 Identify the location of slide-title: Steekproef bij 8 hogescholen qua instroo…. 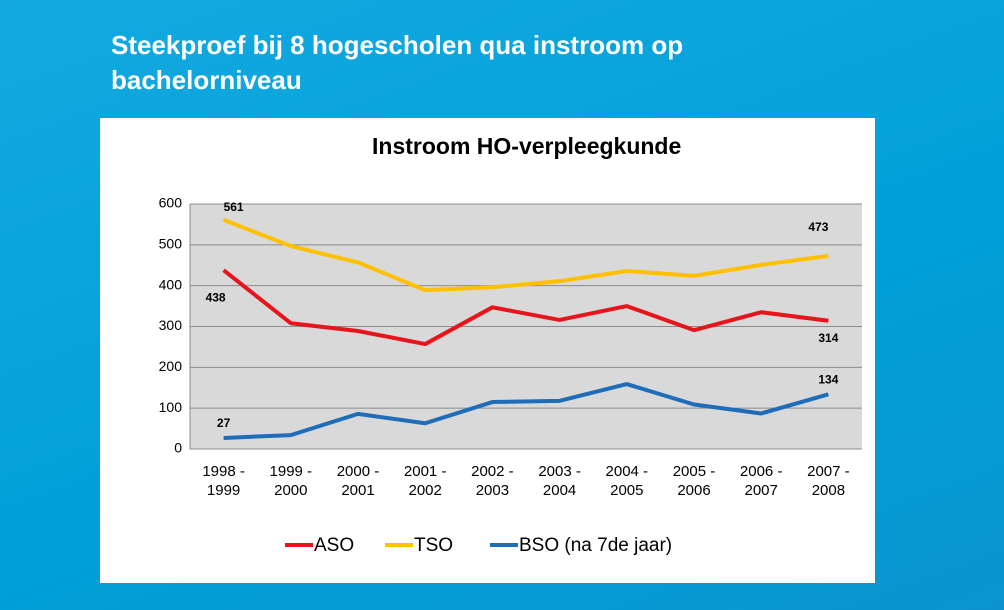
(397, 62).